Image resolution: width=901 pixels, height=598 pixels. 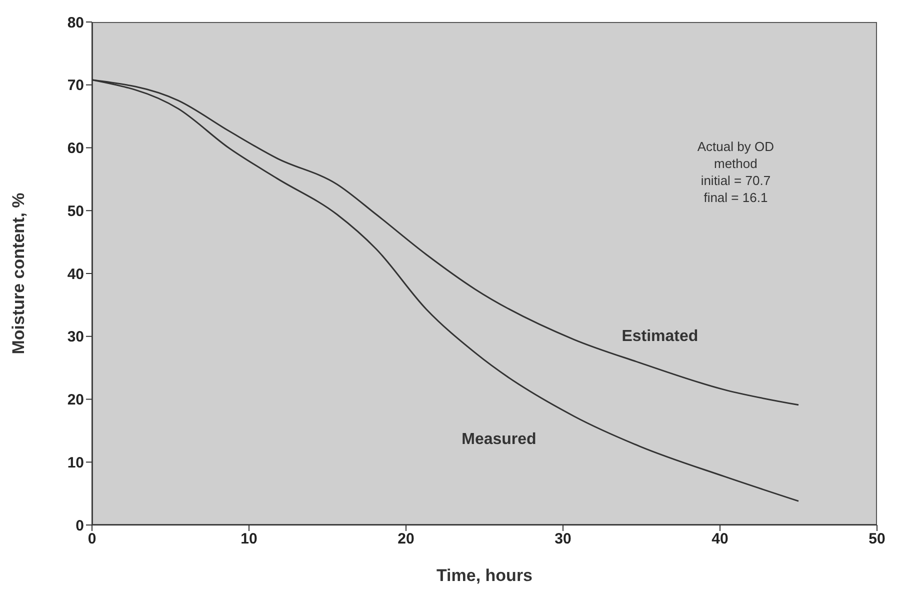 I want to click on y-tick-label: 30, so click(x=75, y=337).